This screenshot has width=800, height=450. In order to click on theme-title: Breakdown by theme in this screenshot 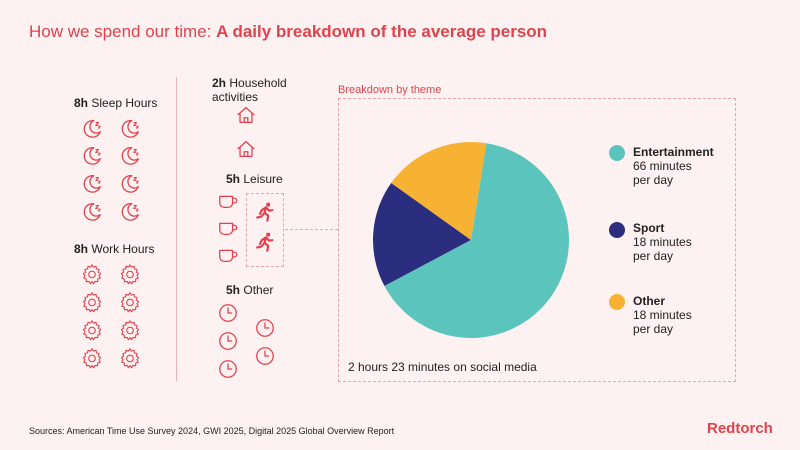, I will do `click(390, 90)`.